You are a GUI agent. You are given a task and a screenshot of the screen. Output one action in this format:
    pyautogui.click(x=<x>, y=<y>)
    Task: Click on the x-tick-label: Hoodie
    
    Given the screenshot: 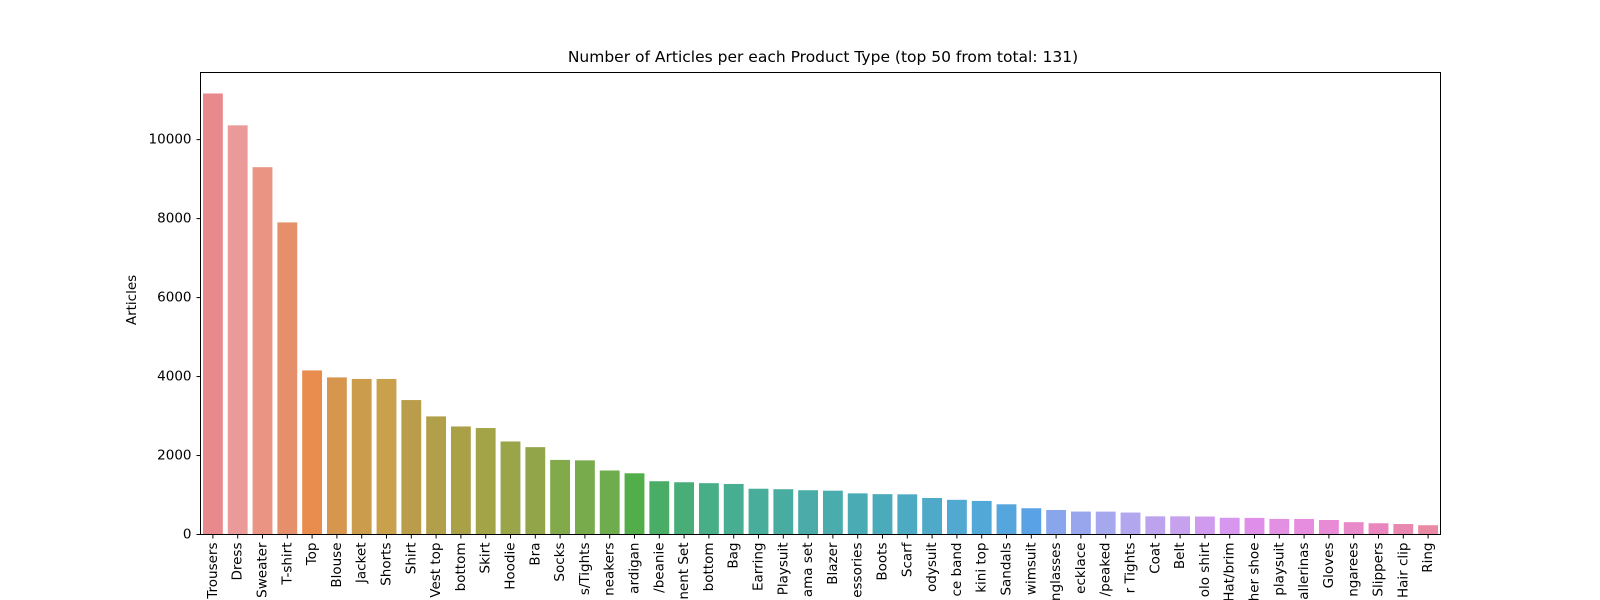 What is the action you would take?
    pyautogui.click(x=511, y=566)
    